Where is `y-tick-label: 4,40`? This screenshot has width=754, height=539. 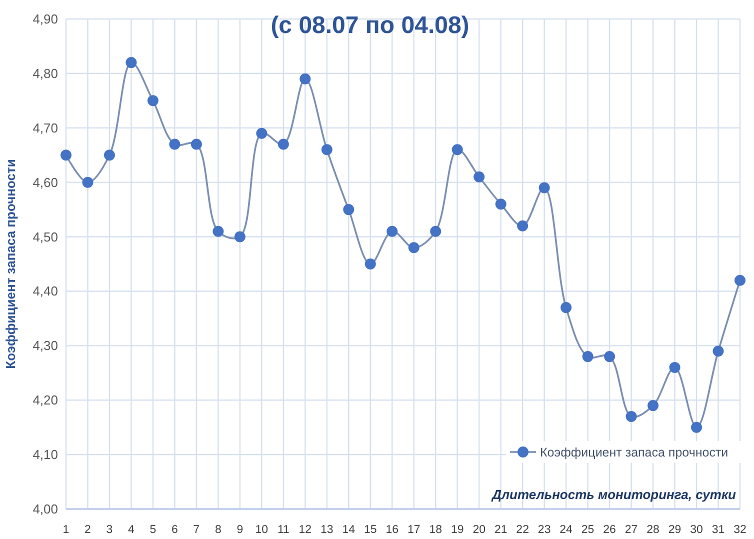
y-tick-label: 4,40 is located at coordinates (45, 291).